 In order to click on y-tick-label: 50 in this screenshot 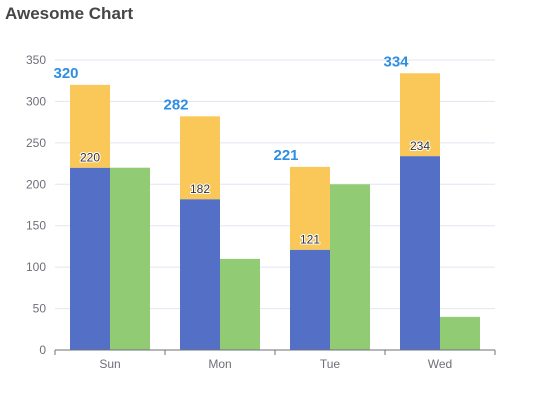, I will do `click(40, 309)`.